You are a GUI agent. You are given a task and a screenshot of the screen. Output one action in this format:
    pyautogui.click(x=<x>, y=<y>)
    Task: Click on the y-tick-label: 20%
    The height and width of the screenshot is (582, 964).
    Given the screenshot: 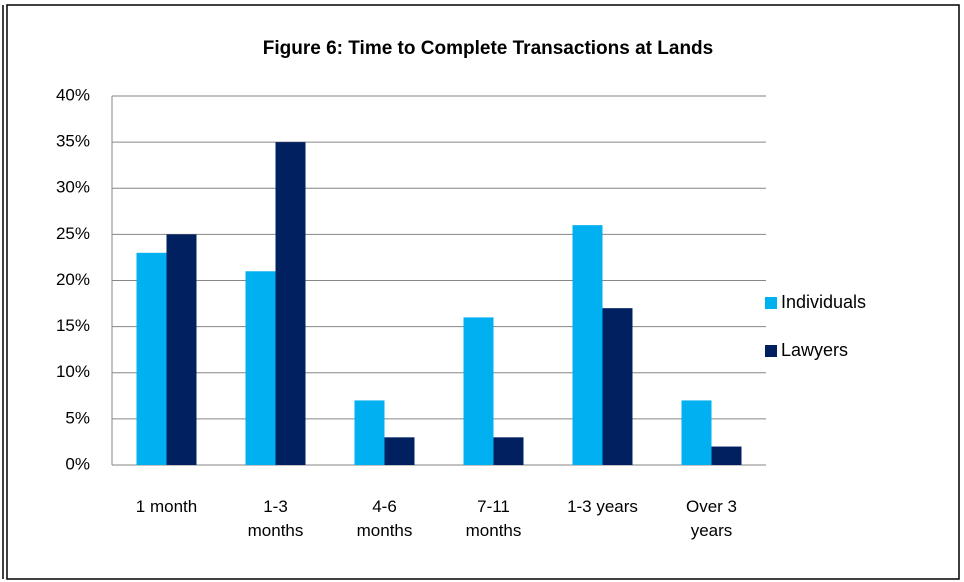 What is the action you would take?
    pyautogui.click(x=73, y=279)
    